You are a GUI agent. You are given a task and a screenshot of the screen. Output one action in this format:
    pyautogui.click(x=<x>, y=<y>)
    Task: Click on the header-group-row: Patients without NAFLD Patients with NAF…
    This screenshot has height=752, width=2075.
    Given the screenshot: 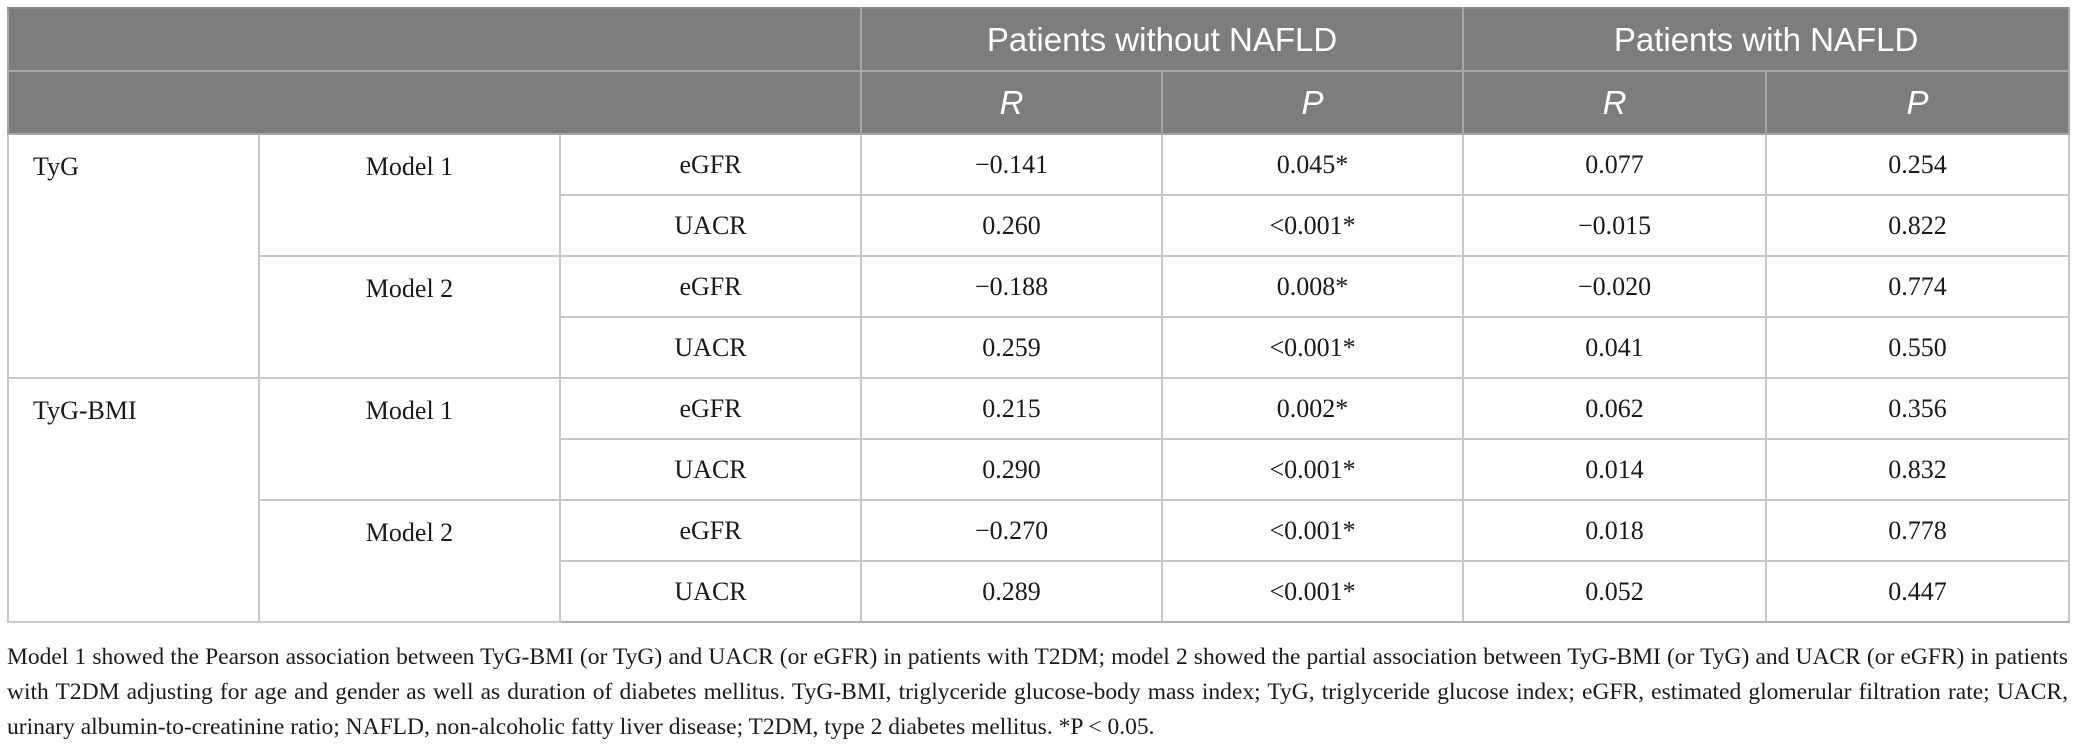 What is the action you would take?
    pyautogui.click(x=1038, y=39)
    